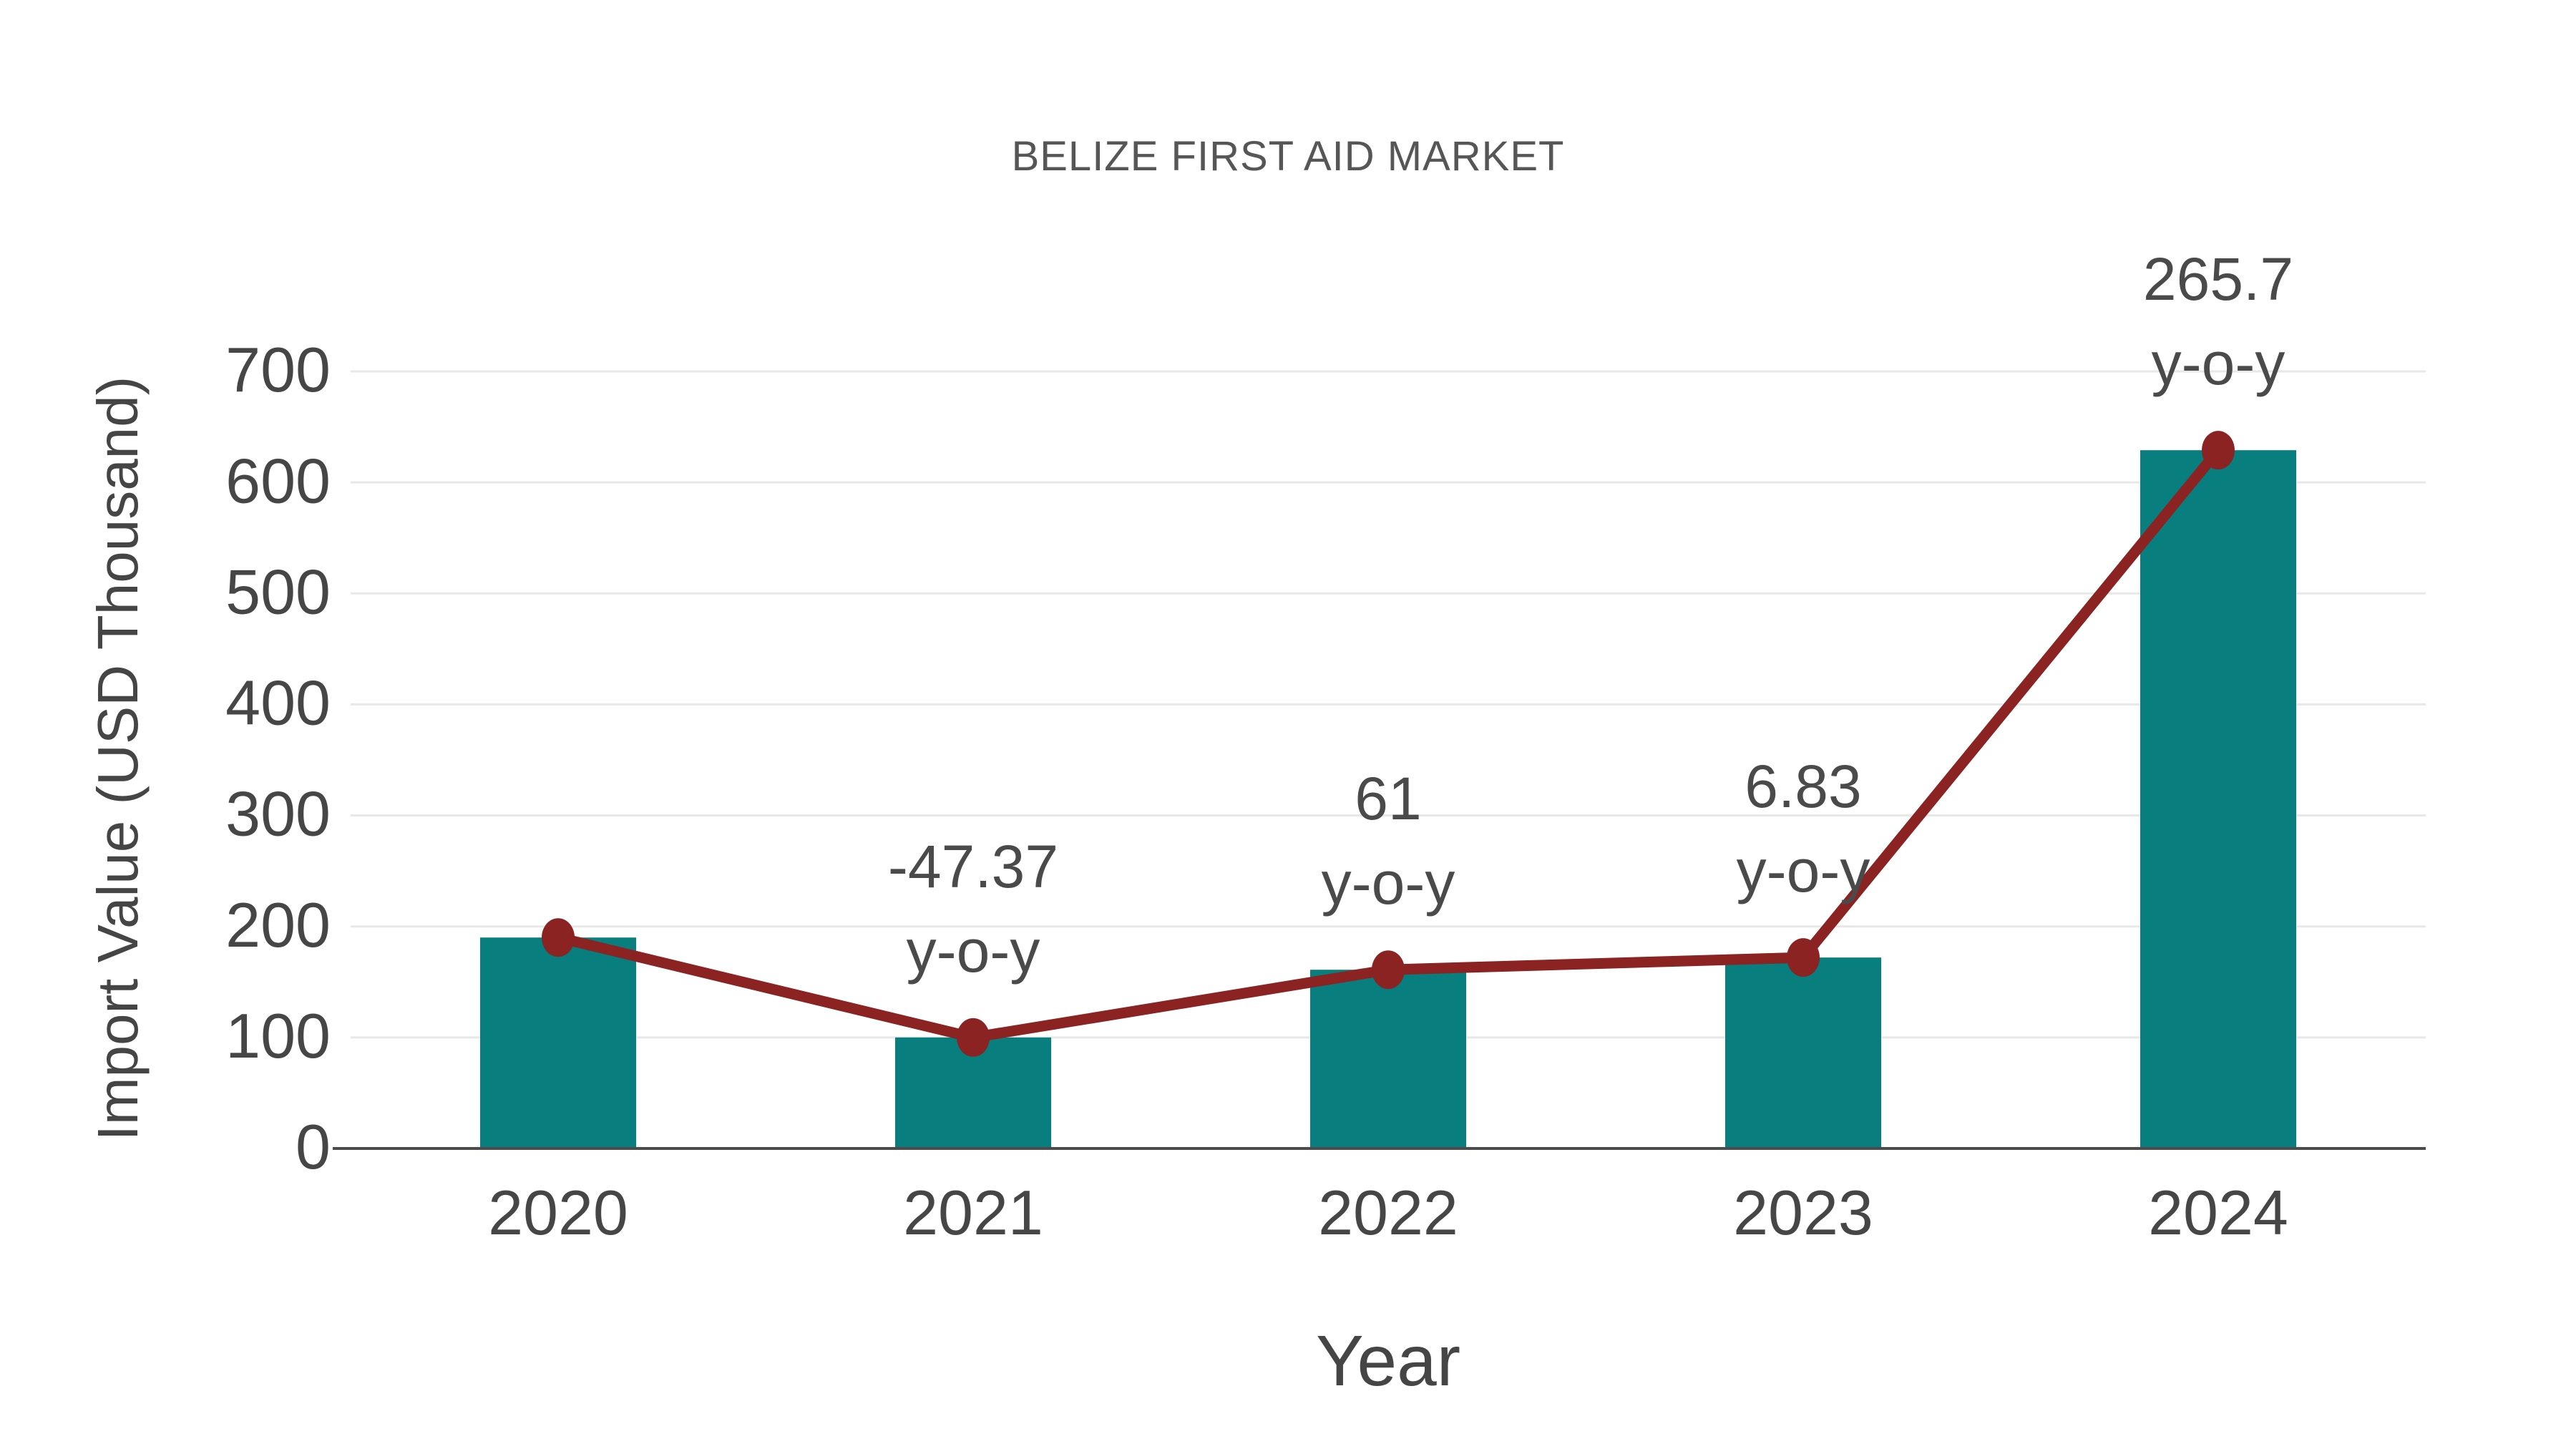  I want to click on line-point-2020, so click(558, 937).